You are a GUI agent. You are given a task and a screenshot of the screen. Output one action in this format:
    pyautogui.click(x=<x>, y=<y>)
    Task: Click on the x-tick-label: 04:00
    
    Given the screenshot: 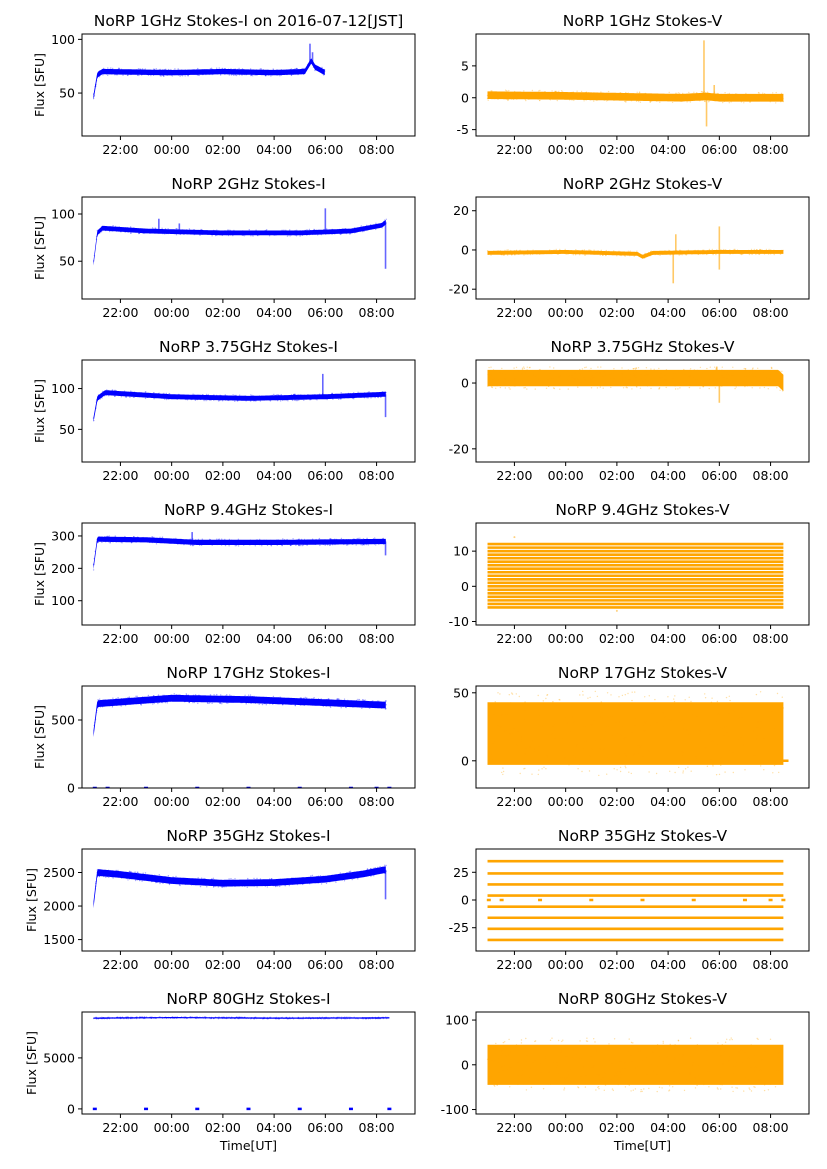 What is the action you would take?
    pyautogui.click(x=274, y=312)
    